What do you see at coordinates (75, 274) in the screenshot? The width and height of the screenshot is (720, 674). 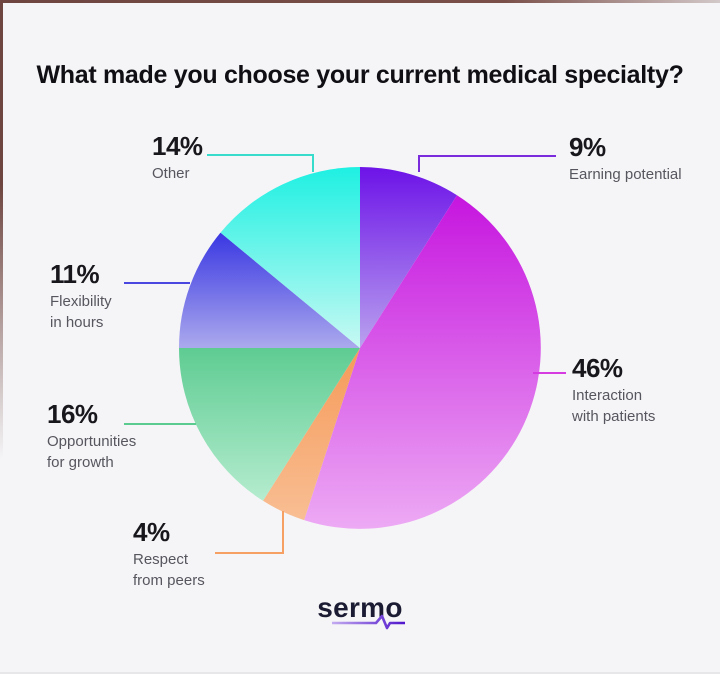 I see `callout-flexibility-percent: 11%` at bounding box center [75, 274].